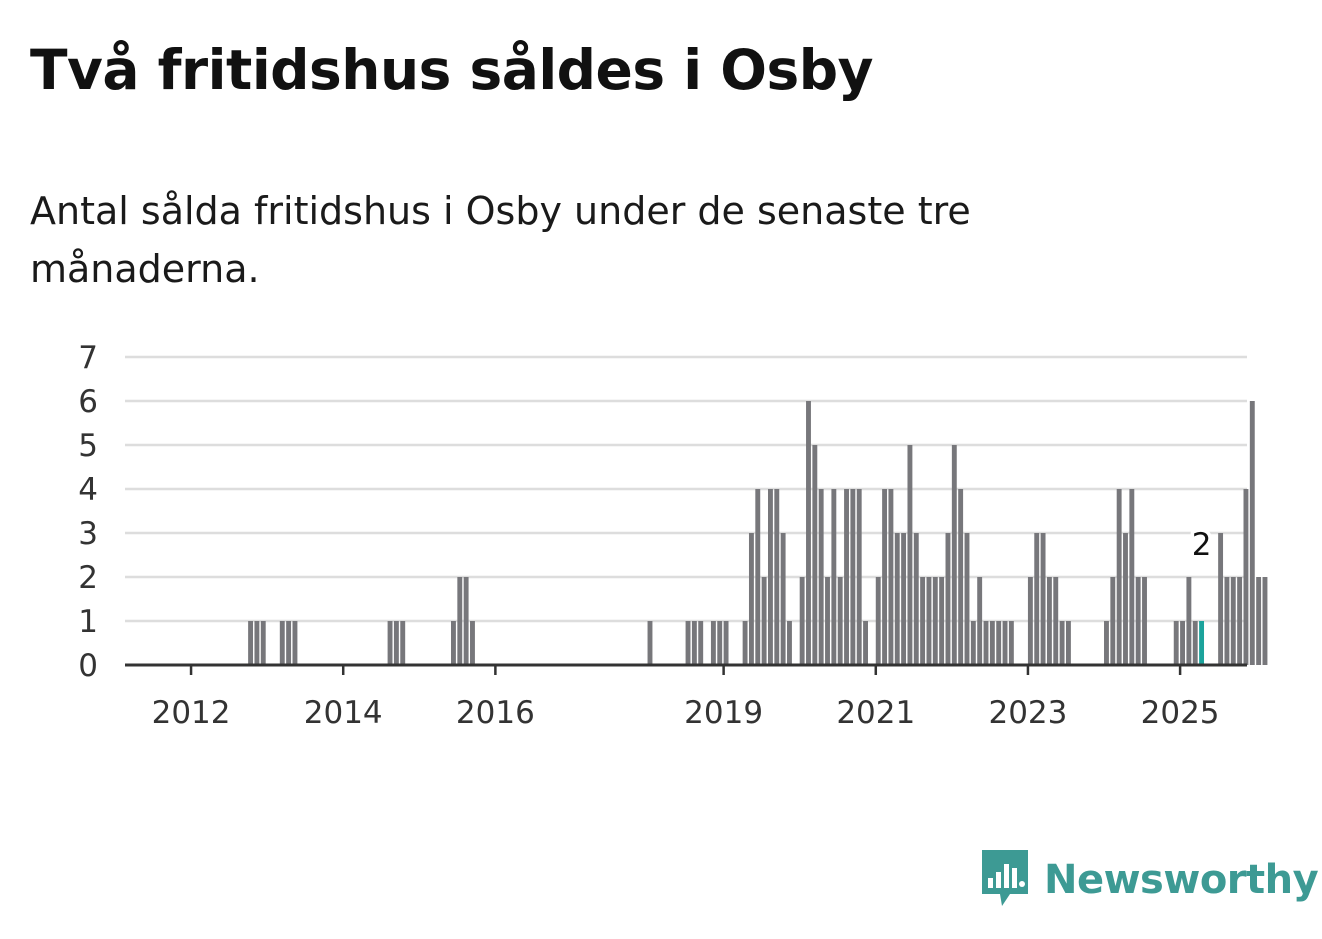 The height and width of the screenshot is (939, 1322). I want to click on y-tick-label: 5, so click(88, 446).